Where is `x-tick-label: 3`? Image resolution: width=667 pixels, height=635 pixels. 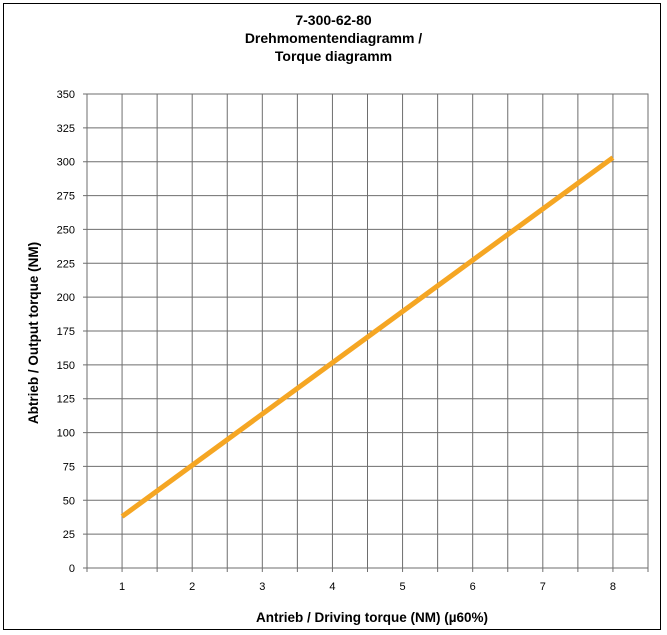
x-tick-label: 3 is located at coordinates (262, 587).